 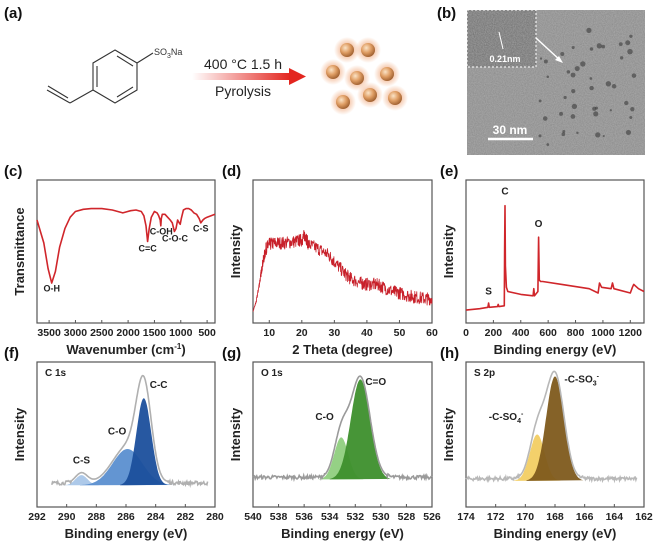 I want to click on peak-label: C-S, so click(x=82, y=461).